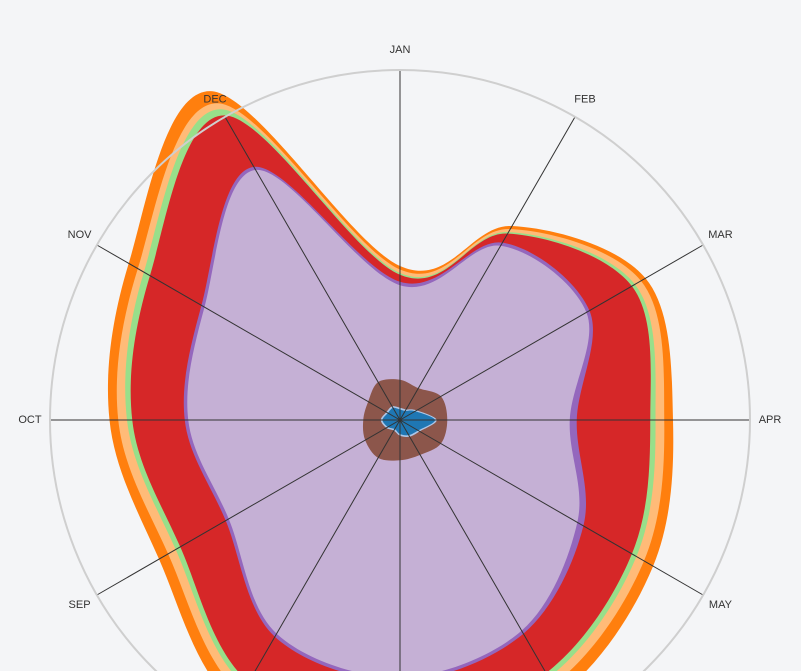 The width and height of the screenshot is (801, 671). Describe the element at coordinates (327, 545) in the screenshot. I see `spoke-aug` at that location.